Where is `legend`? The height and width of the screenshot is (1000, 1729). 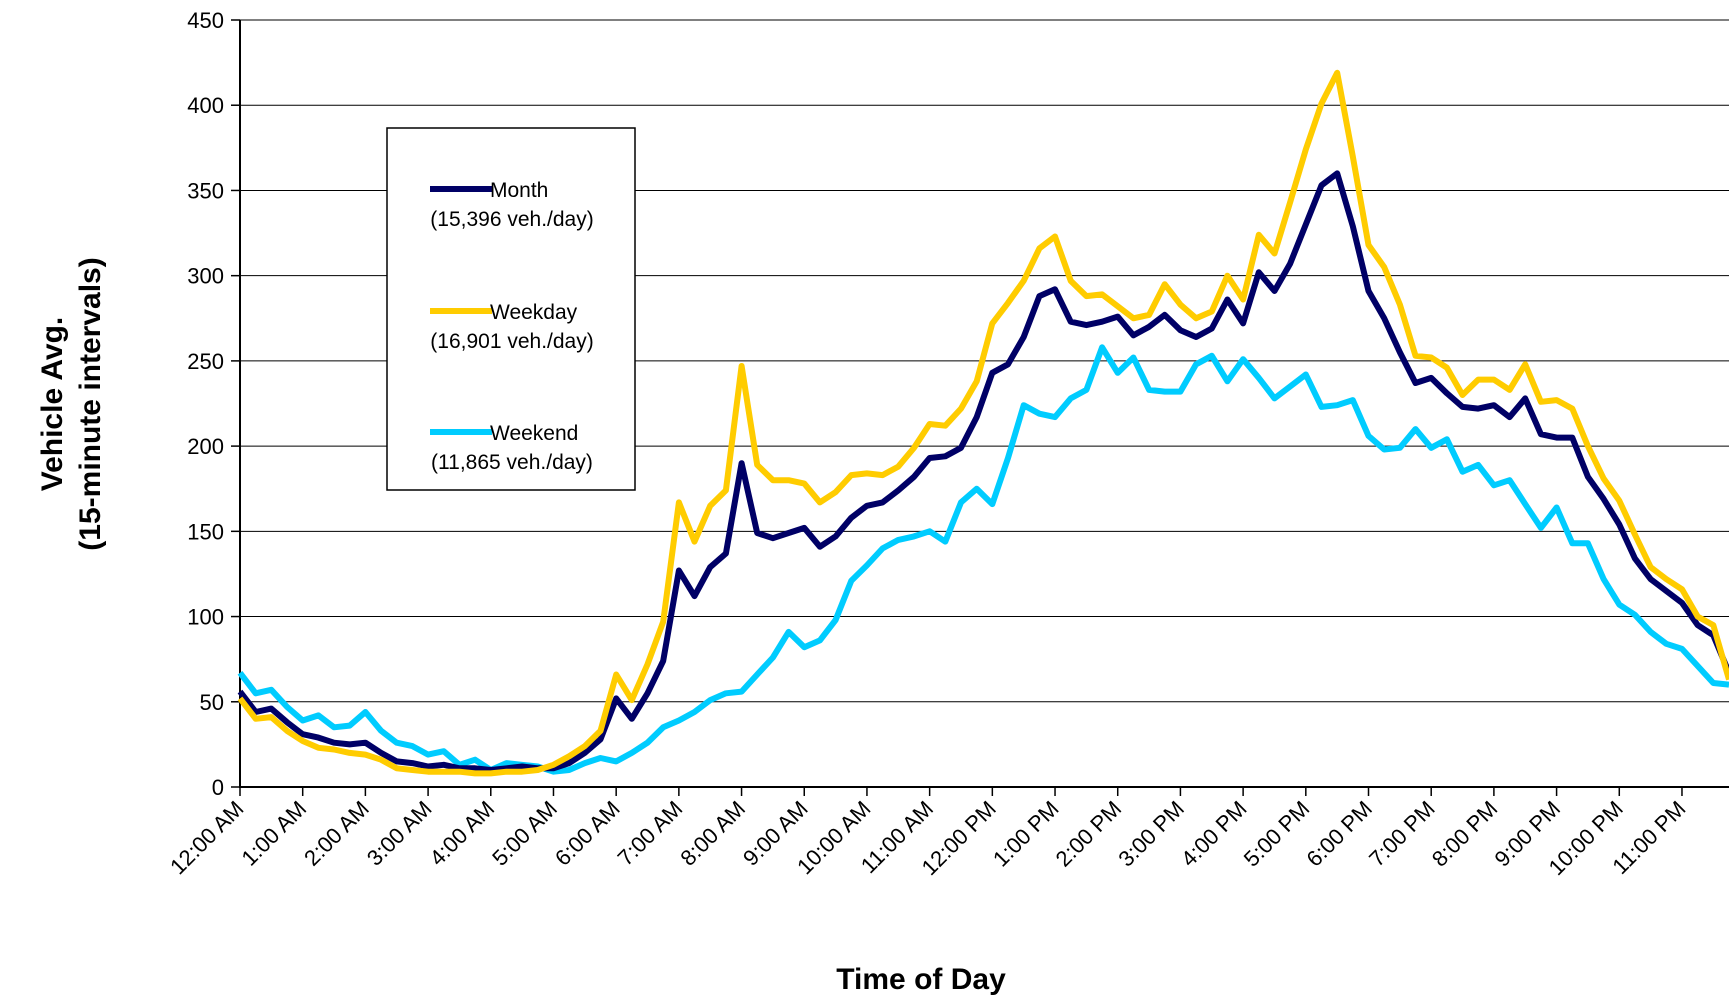
legend is located at coordinates (511, 309).